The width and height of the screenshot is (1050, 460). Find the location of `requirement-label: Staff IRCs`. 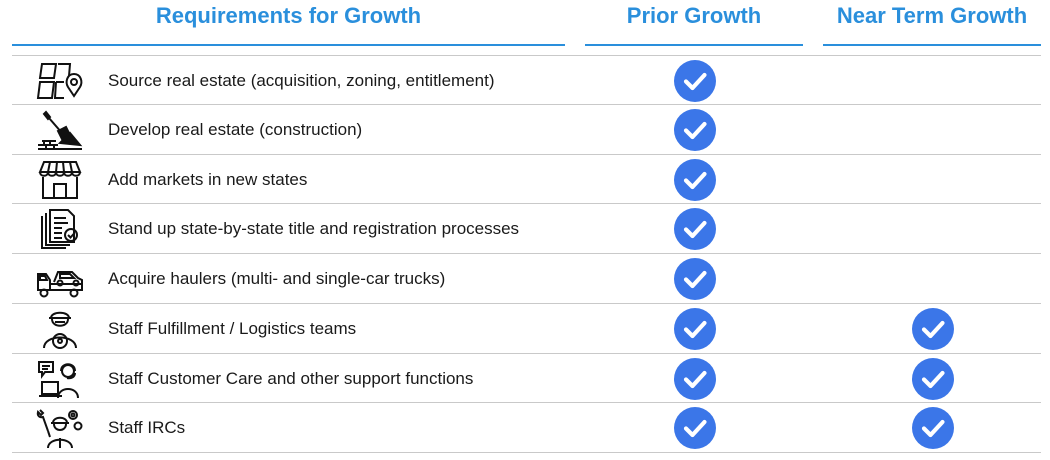

requirement-label: Staff IRCs is located at coordinates (147, 428).